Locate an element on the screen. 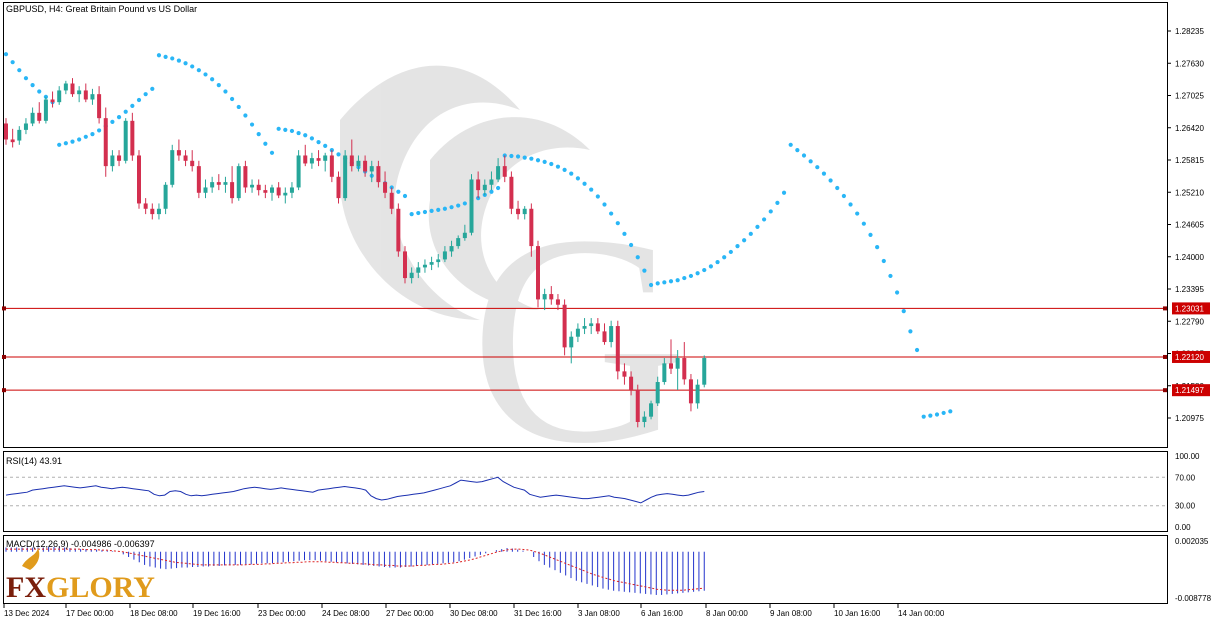  rsi-guides is located at coordinates (585, 491).